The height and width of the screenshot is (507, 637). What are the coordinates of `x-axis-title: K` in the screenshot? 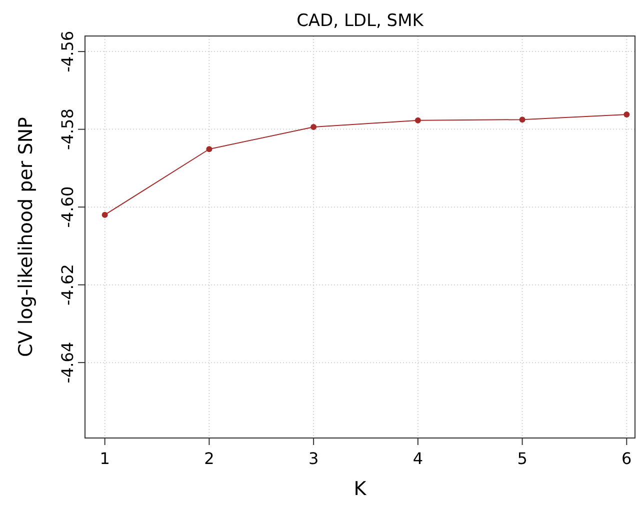 It's located at (360, 489).